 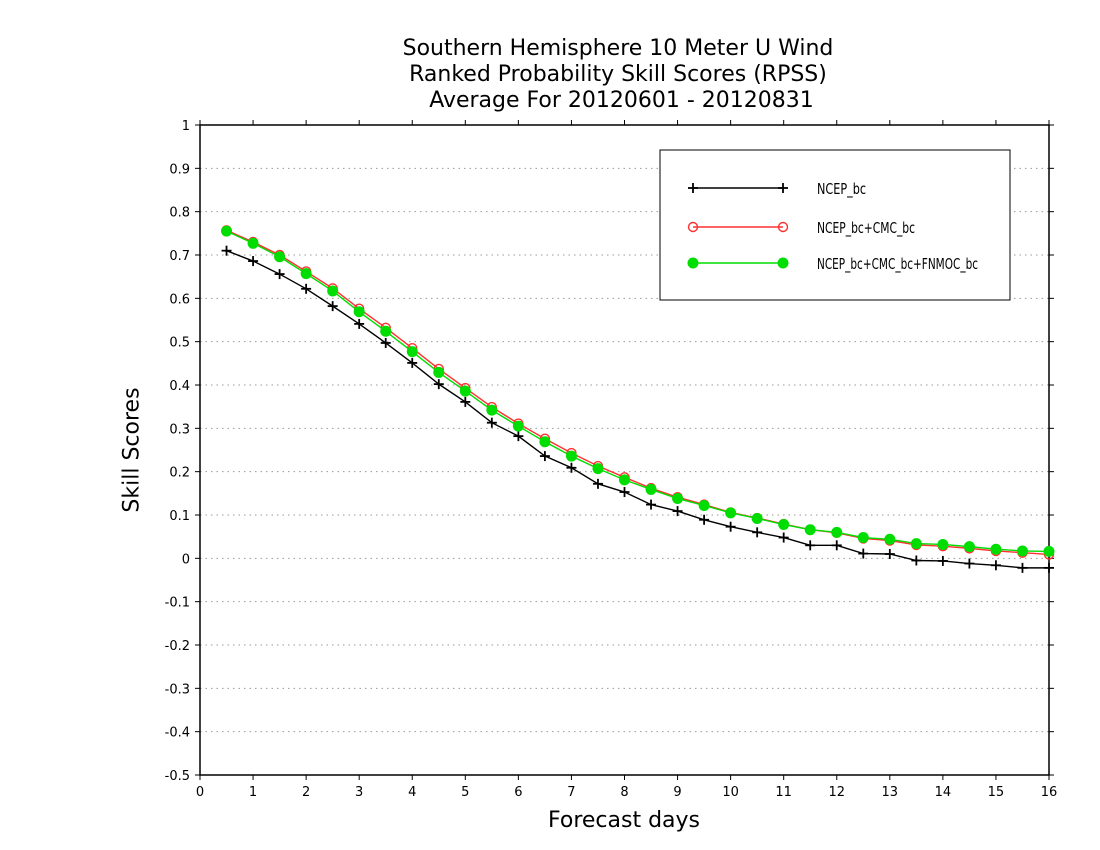 I want to click on x-tick-label: 6, so click(x=518, y=792).